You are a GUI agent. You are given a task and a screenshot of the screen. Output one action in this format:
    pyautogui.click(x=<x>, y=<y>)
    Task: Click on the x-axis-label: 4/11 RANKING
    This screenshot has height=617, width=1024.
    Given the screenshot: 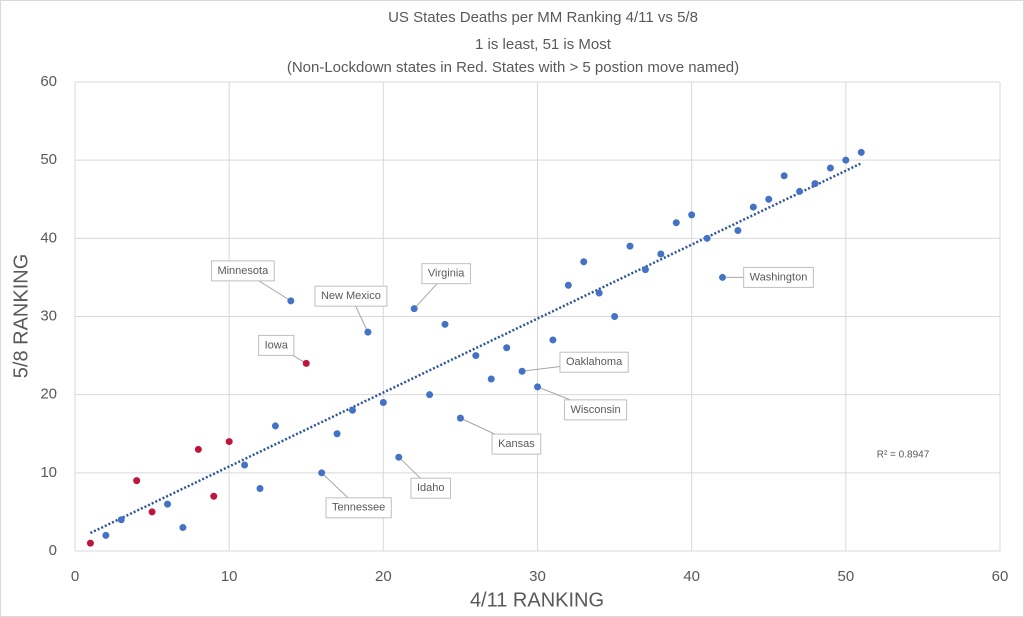 What is the action you would take?
    pyautogui.click(x=537, y=600)
    